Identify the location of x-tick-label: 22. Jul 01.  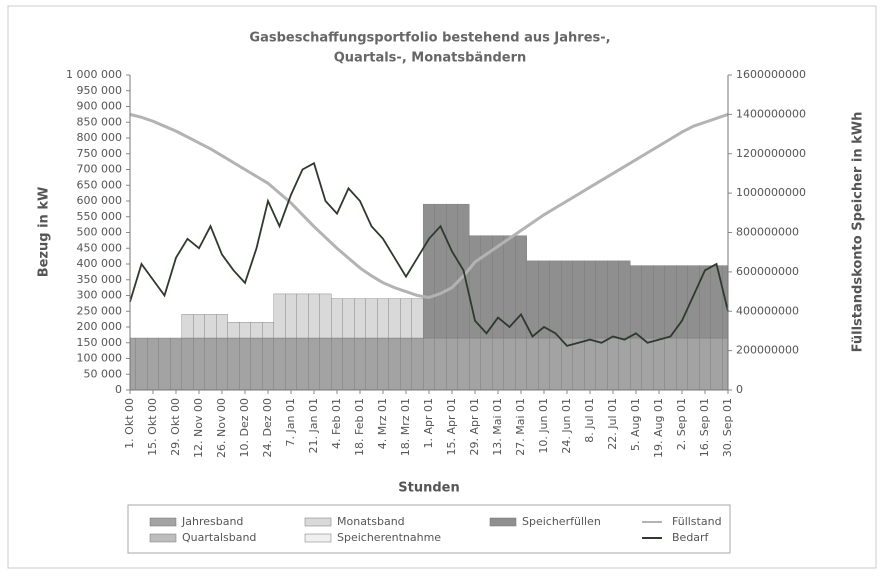
(612, 424).